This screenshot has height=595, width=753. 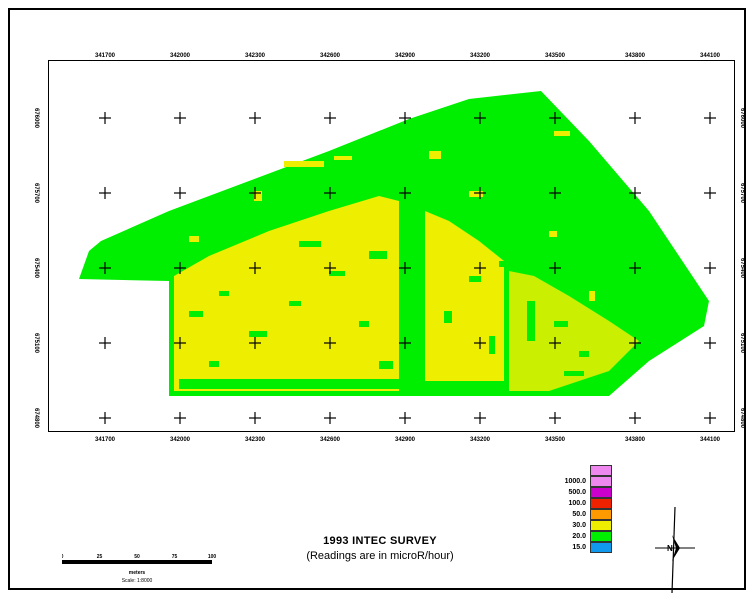 I want to click on scale-unit: meters, so click(x=137, y=573).